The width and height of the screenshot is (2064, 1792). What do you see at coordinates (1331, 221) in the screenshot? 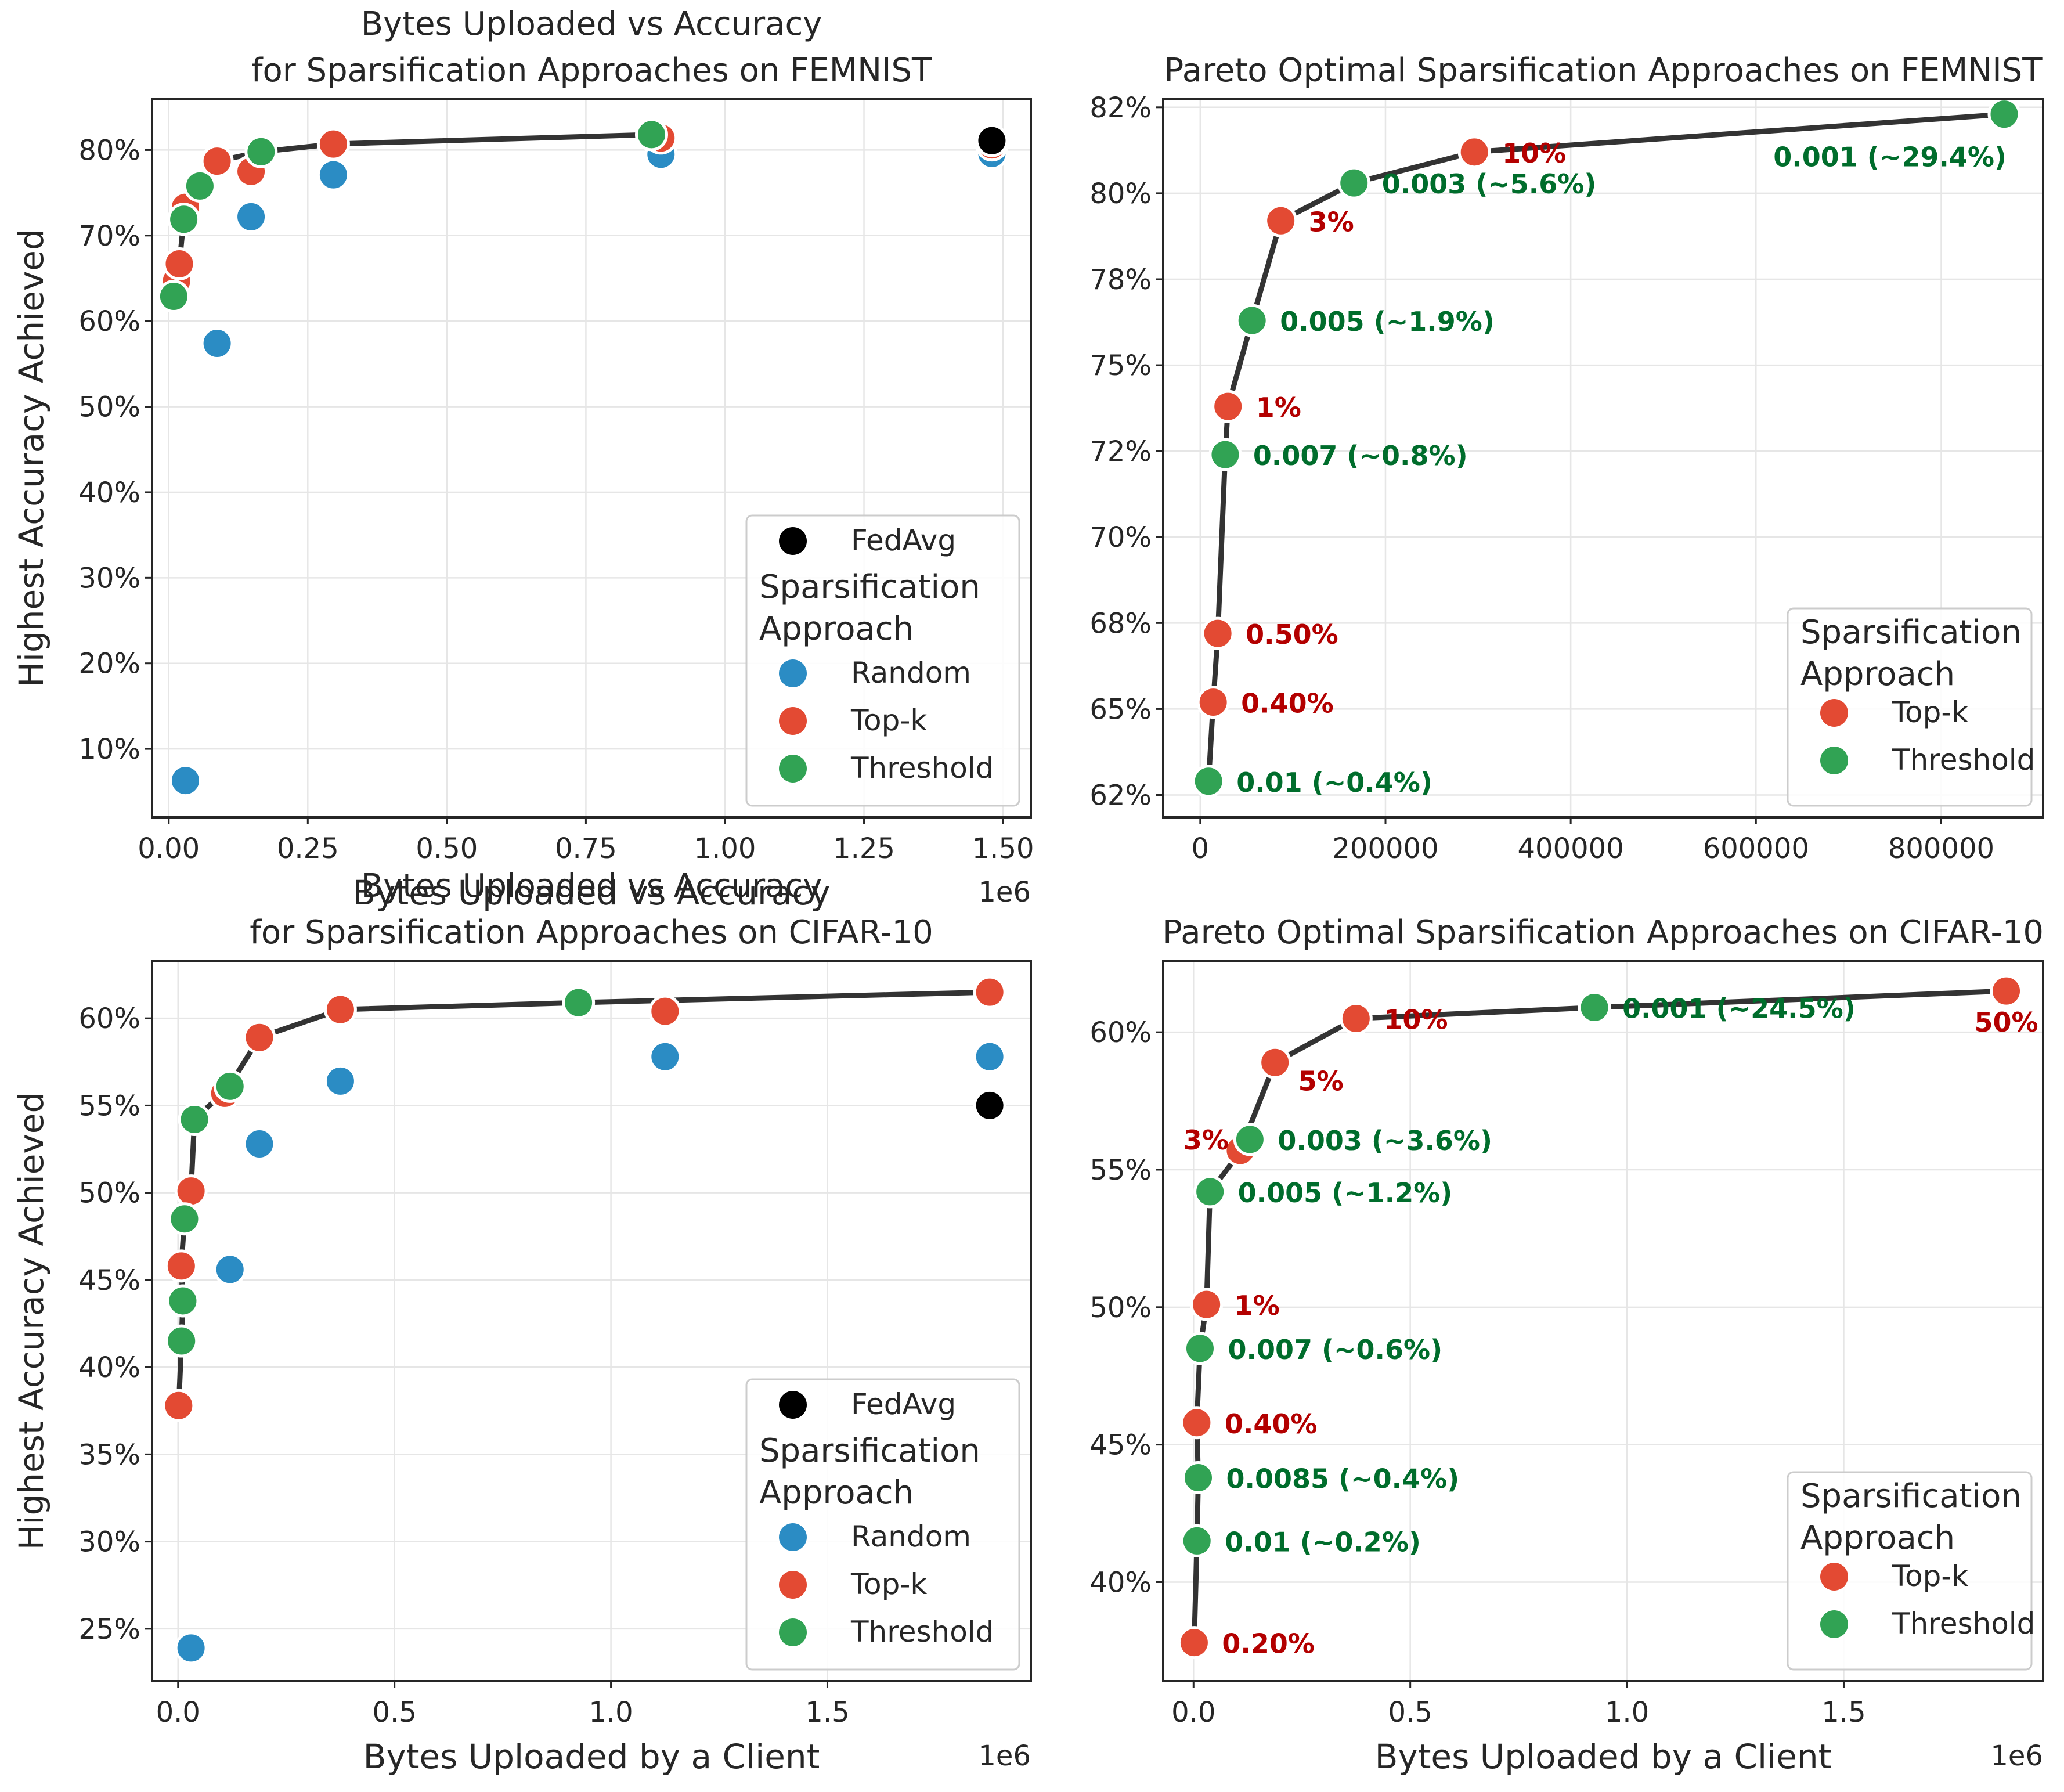
I see `annotation-label: 3%` at bounding box center [1331, 221].